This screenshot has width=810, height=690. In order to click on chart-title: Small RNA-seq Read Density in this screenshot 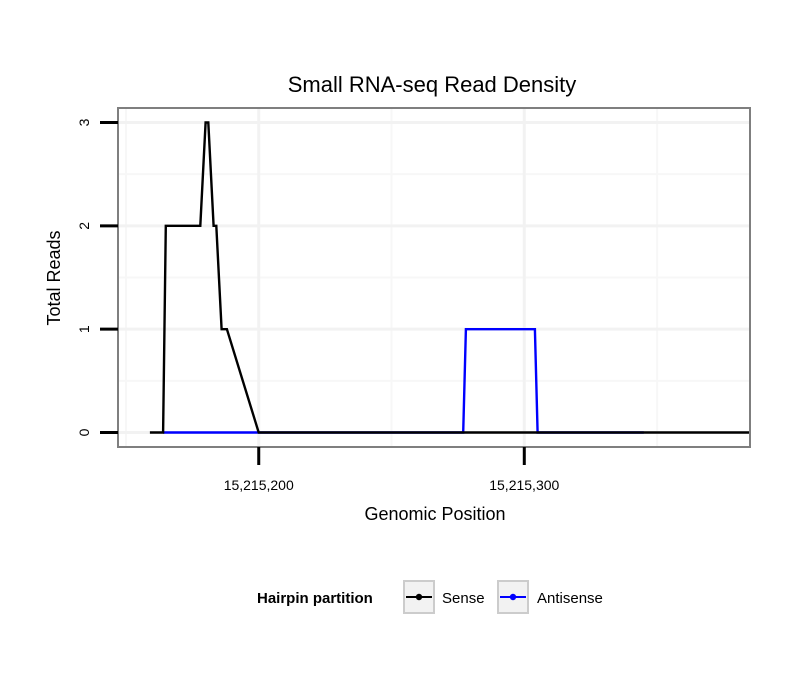, I will do `click(432, 84)`.